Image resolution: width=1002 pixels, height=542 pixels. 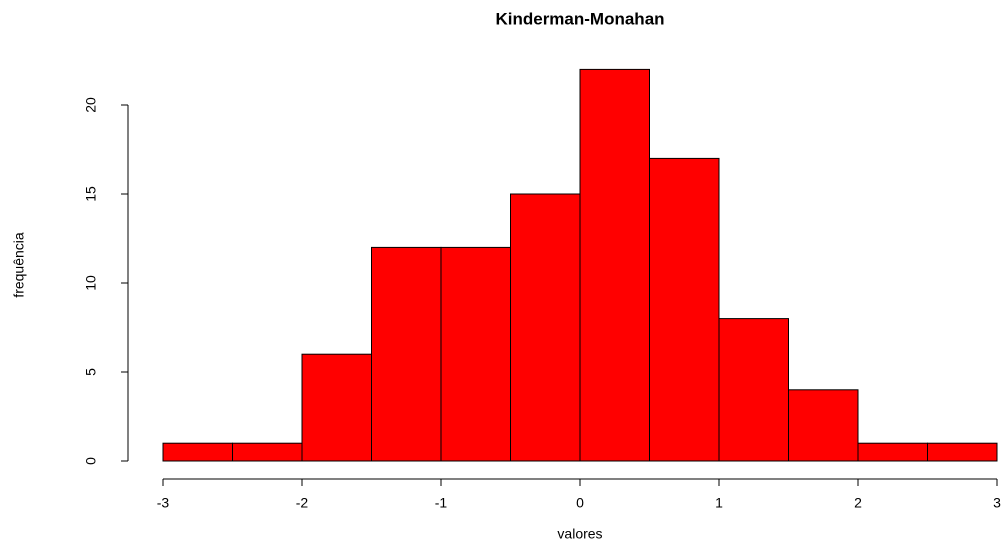 I want to click on y-tick-label: 0, so click(x=91, y=461).